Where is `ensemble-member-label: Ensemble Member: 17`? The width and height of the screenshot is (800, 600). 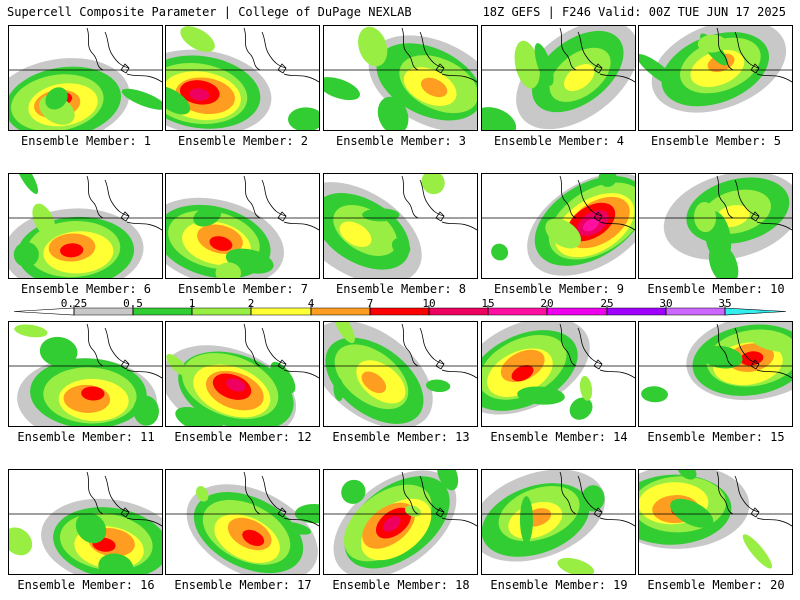
ensemble-member-label: Ensemble Member: 17 is located at coordinates (243, 585).